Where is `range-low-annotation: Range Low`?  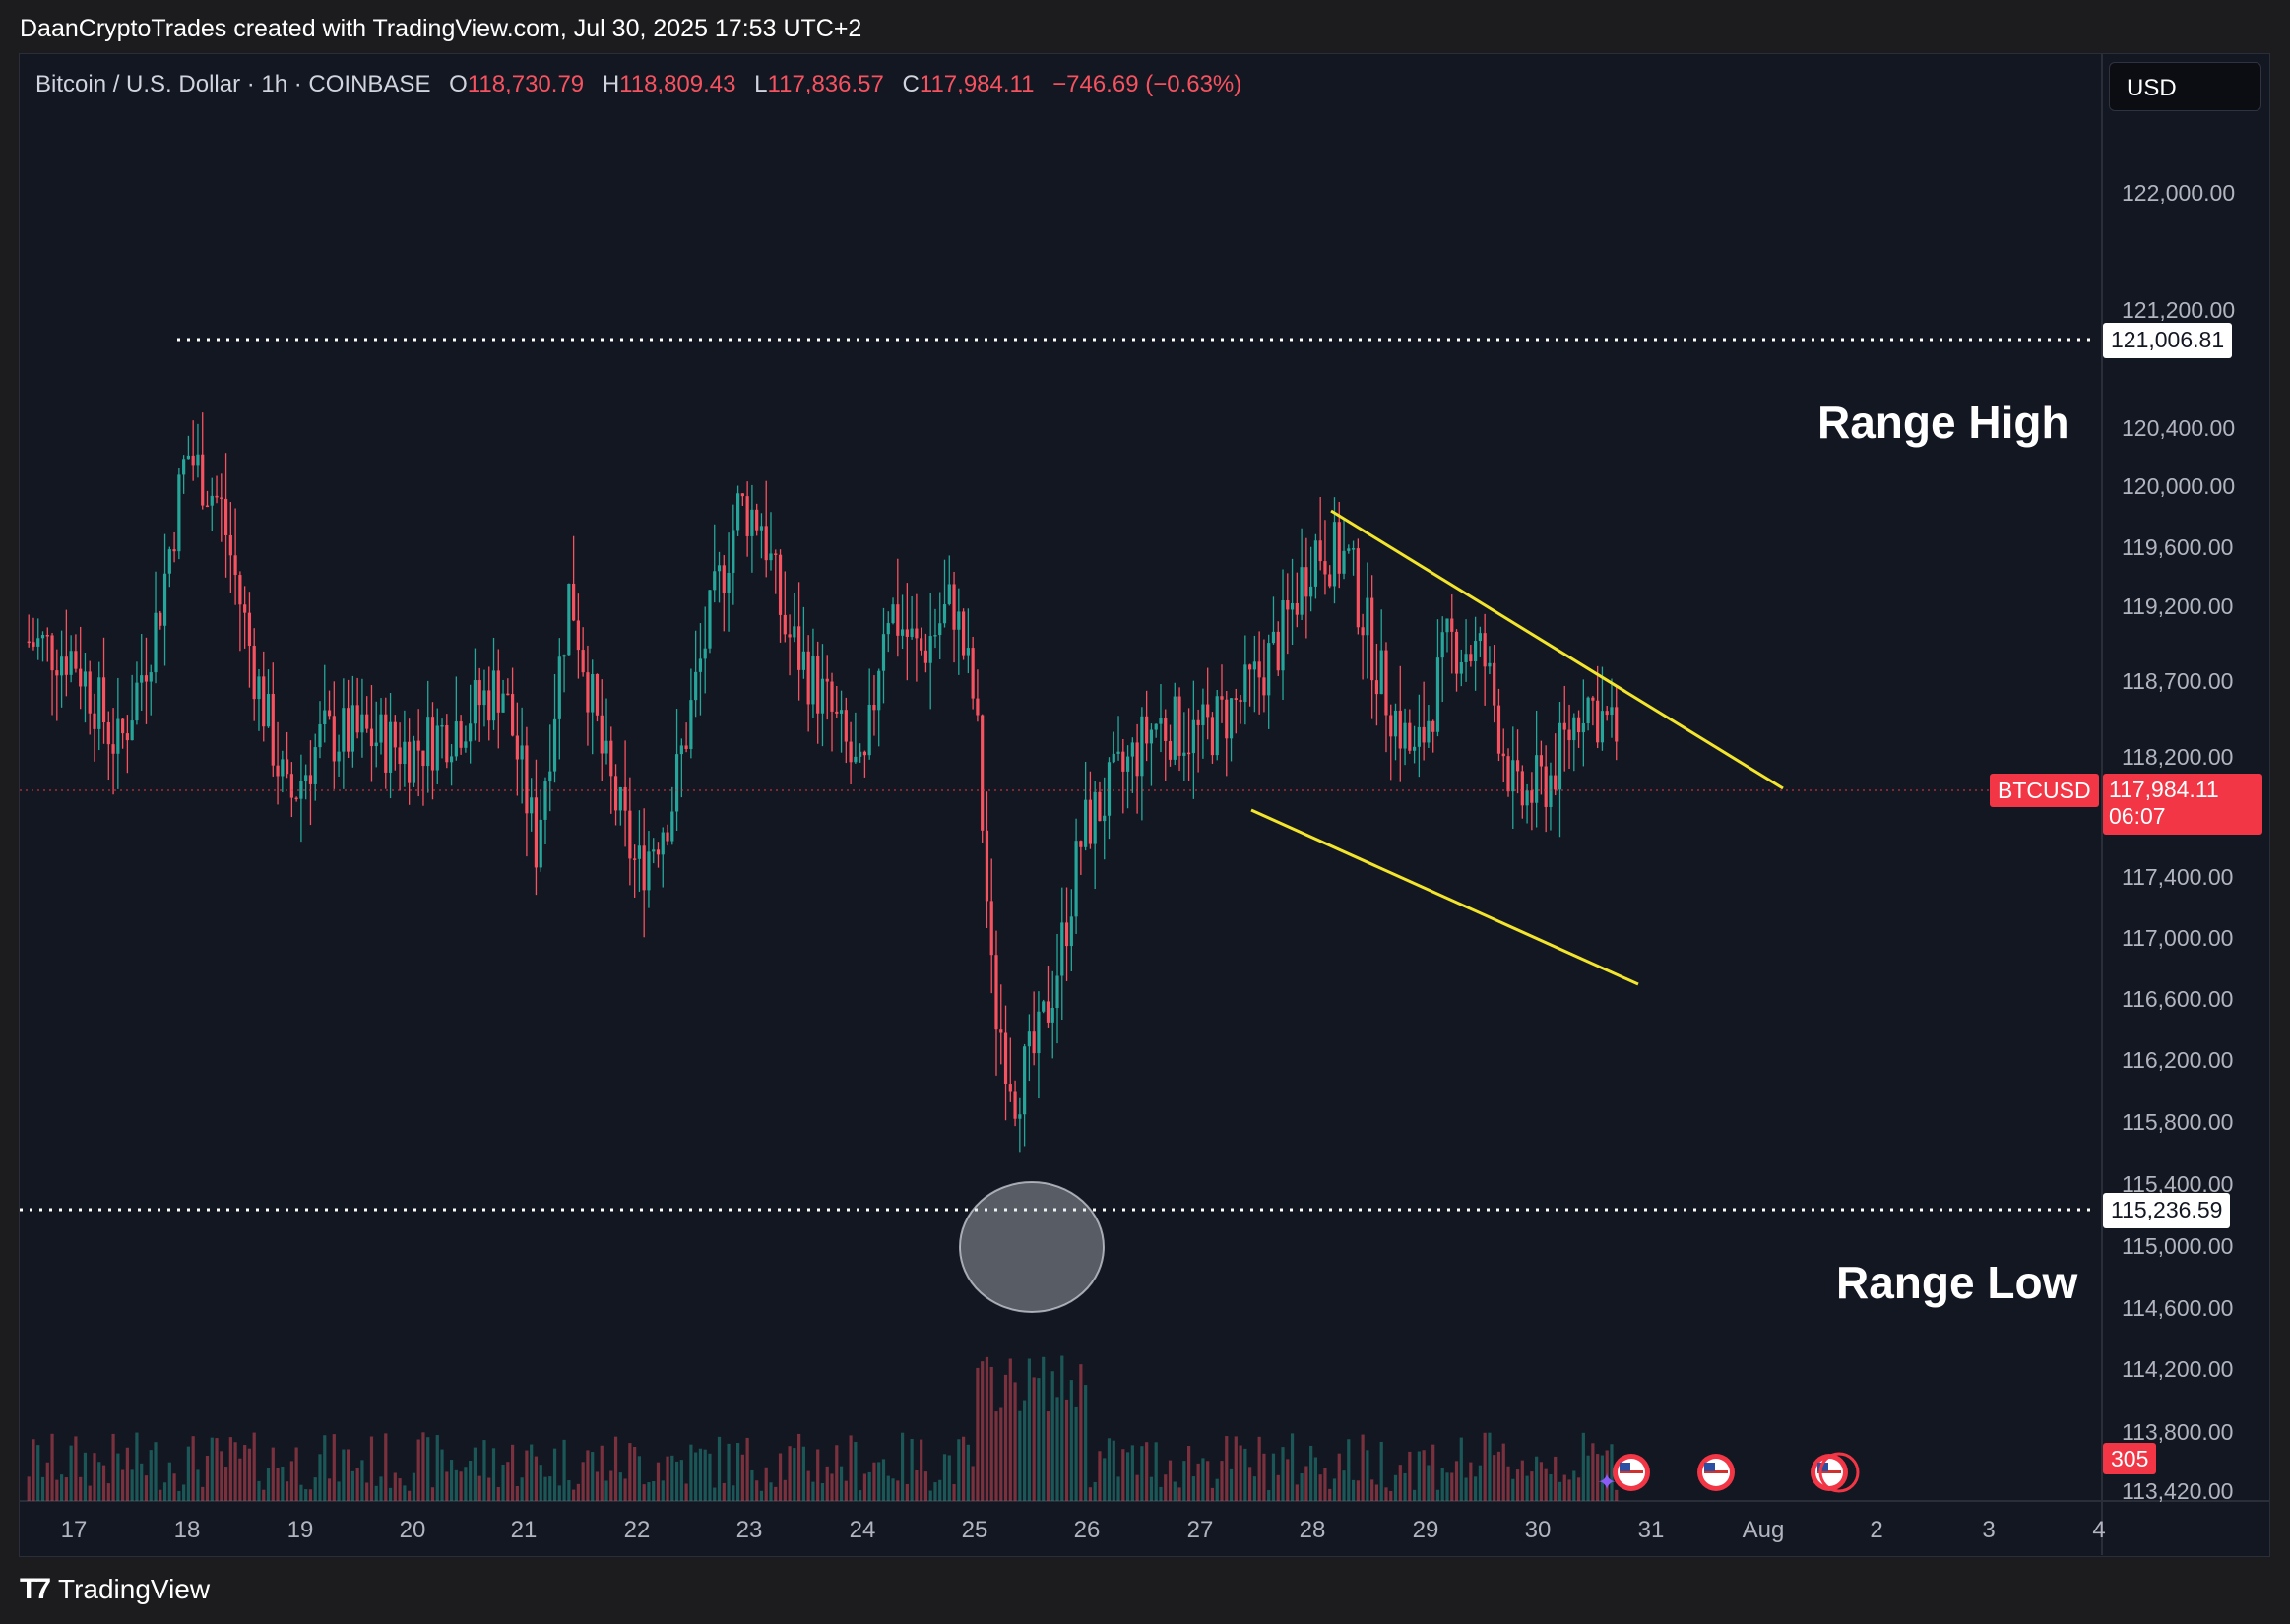
range-low-annotation: Range Low is located at coordinates (1957, 1282).